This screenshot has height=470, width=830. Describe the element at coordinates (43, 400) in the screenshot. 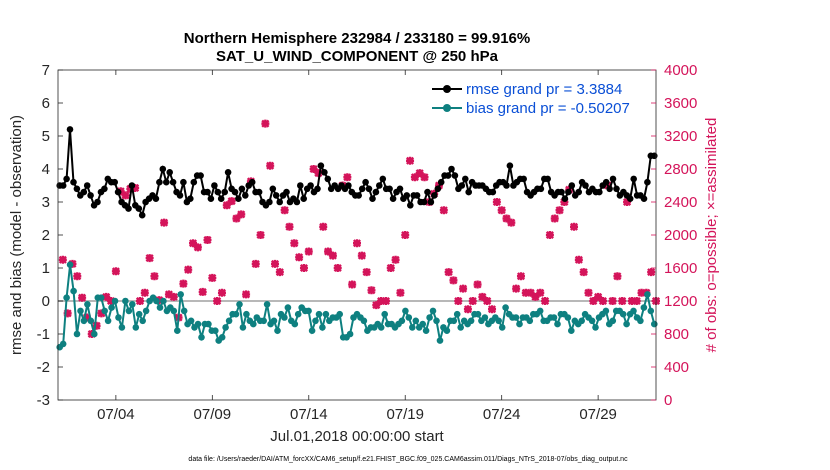

I see `left-y-tick-label: -3` at that location.